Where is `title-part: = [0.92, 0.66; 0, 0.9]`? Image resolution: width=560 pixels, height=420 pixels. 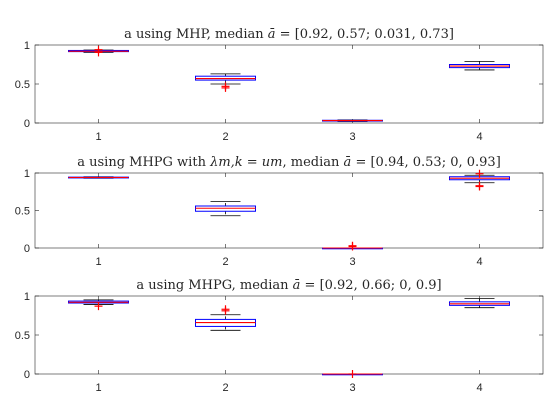
title-part: = [0.92, 0.66; 0, 0.9] is located at coordinates (370, 285).